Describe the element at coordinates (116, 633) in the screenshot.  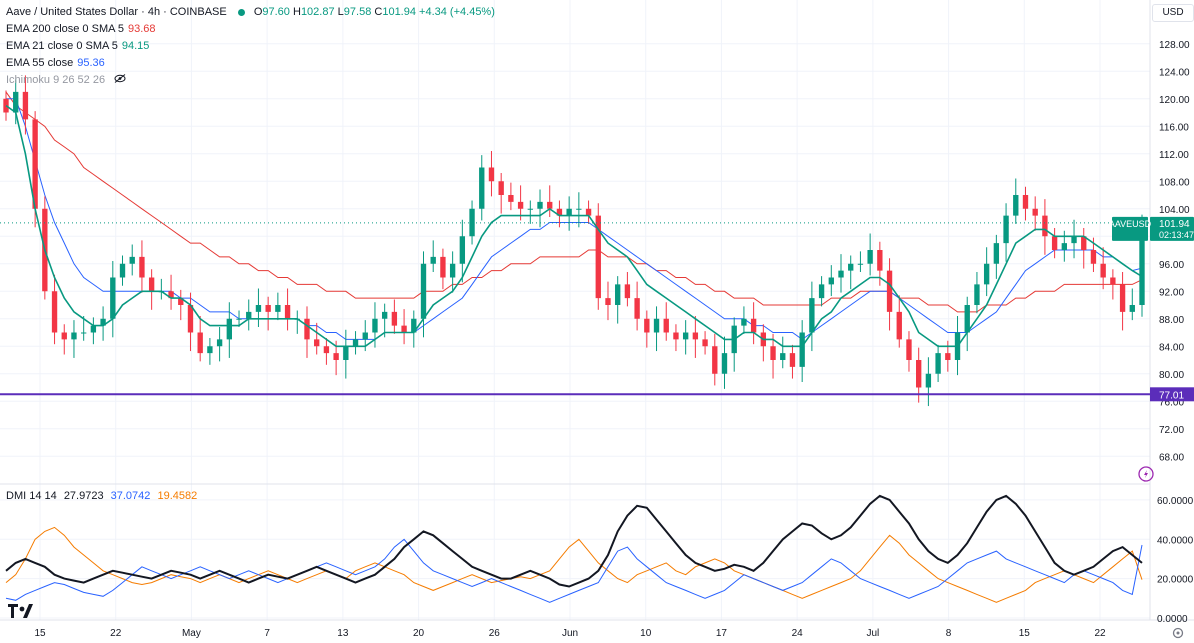
I see `time-tick-label: 22` at that location.